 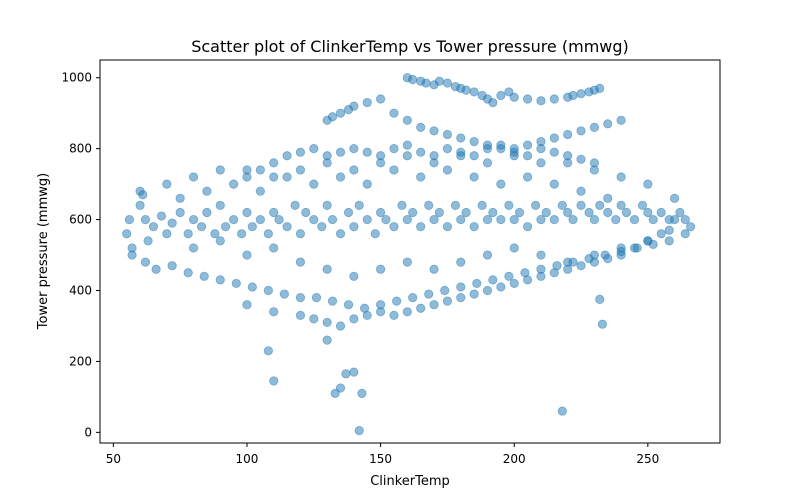 What do you see at coordinates (247, 459) in the screenshot?
I see `x-tick-label: 100` at bounding box center [247, 459].